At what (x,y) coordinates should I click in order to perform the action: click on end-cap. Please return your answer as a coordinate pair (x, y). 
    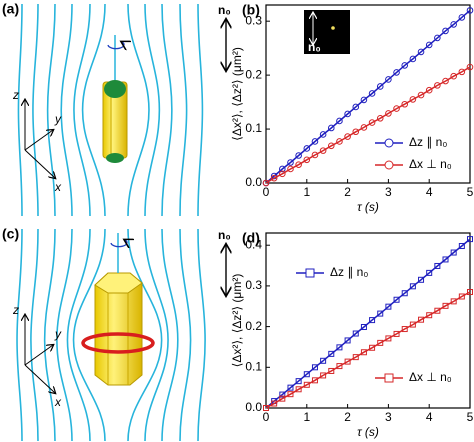
    Looking at the image, I should click on (115, 158).